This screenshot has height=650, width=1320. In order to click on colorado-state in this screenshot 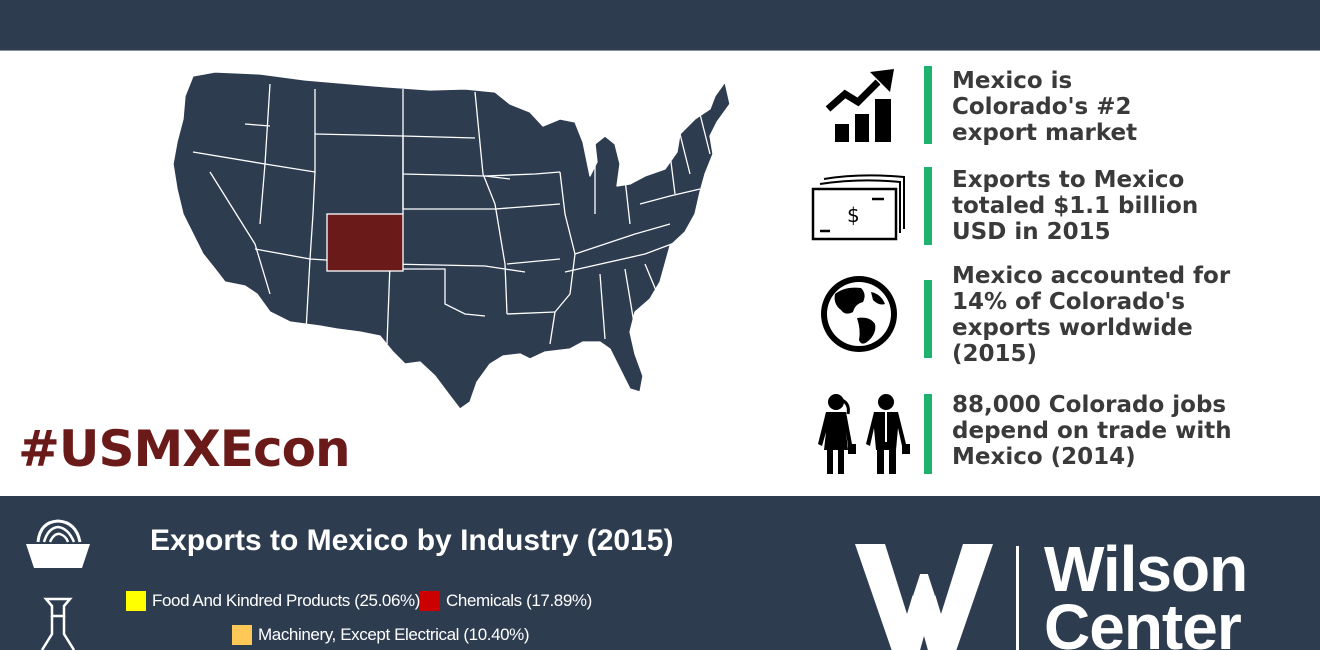, I will do `click(365, 242)`.